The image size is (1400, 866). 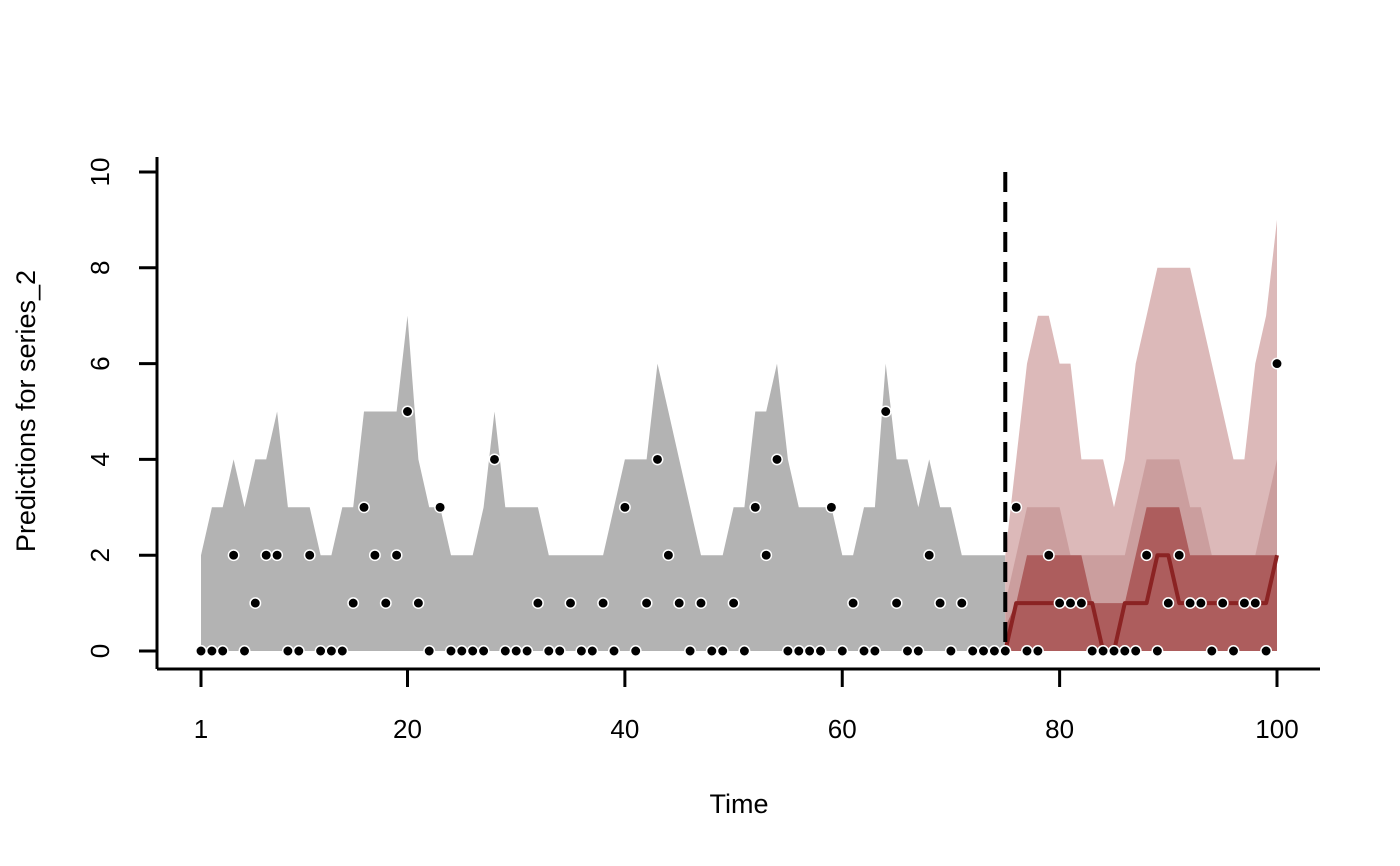 What do you see at coordinates (26, 411) in the screenshot?
I see `y-axis-title: Predictions for series_2` at bounding box center [26, 411].